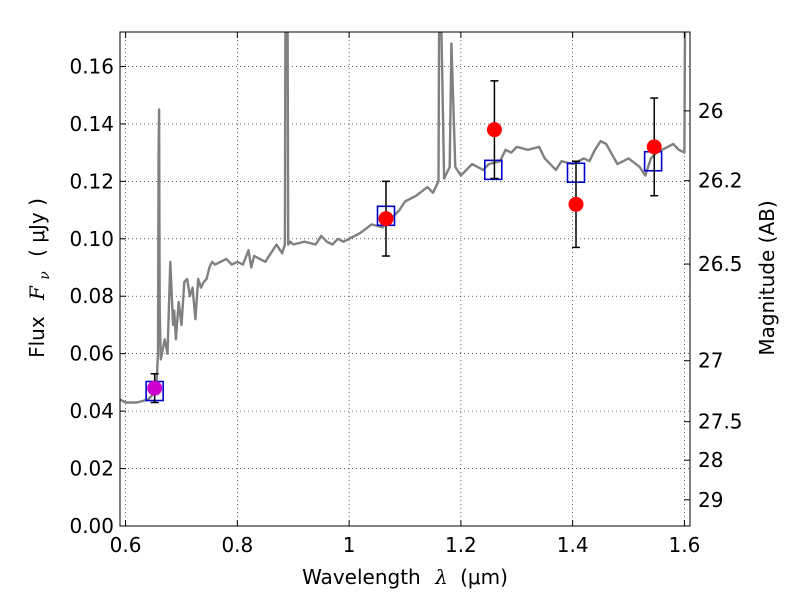 The height and width of the screenshot is (600, 800). Describe the element at coordinates (349, 545) in the screenshot. I see `x-tick-label: 1` at that location.